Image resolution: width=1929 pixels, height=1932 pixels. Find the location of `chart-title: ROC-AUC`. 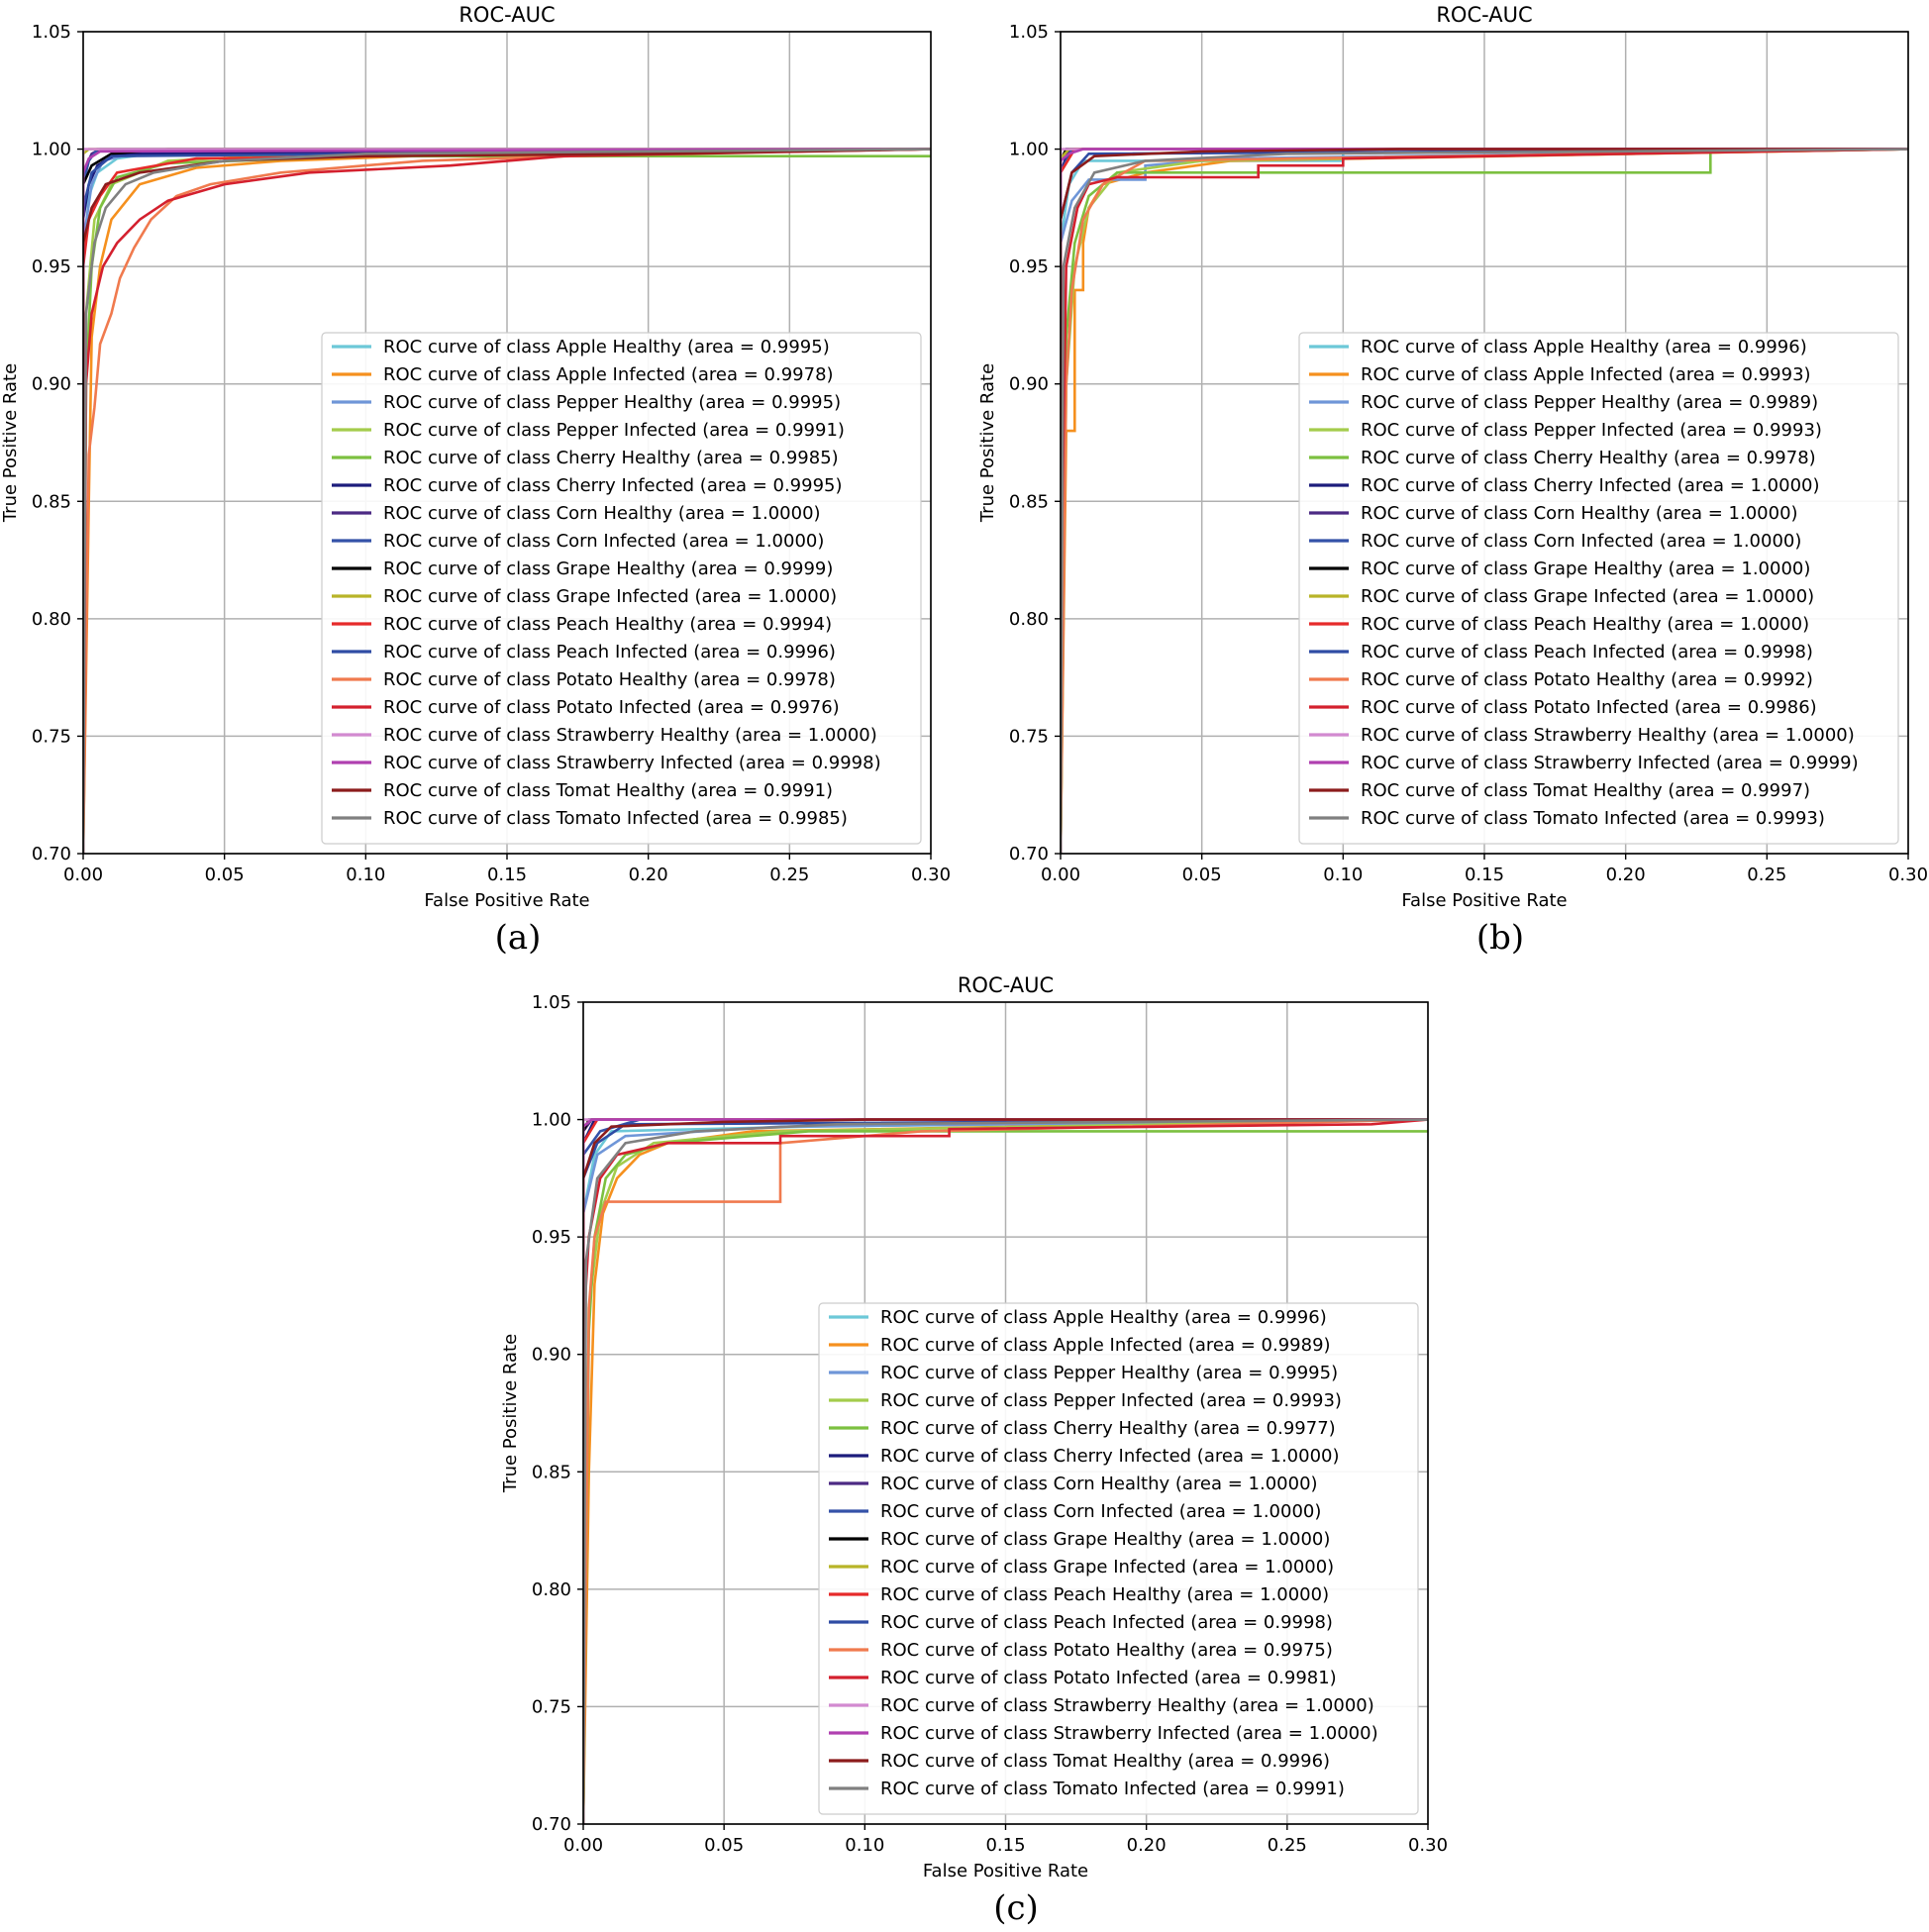

chart-title: ROC-AUC is located at coordinates (1484, 15).